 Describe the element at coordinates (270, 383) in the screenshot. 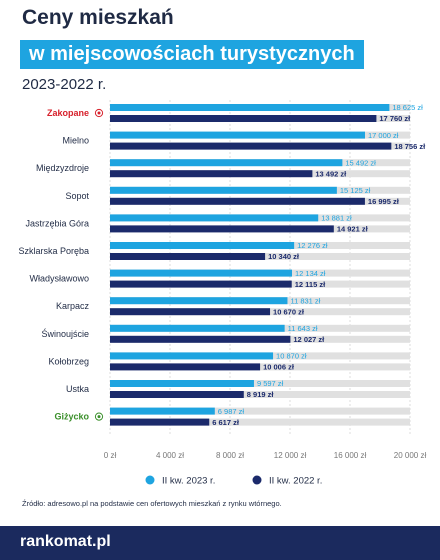

I see `data-label-2023: 9 597 zł` at that location.